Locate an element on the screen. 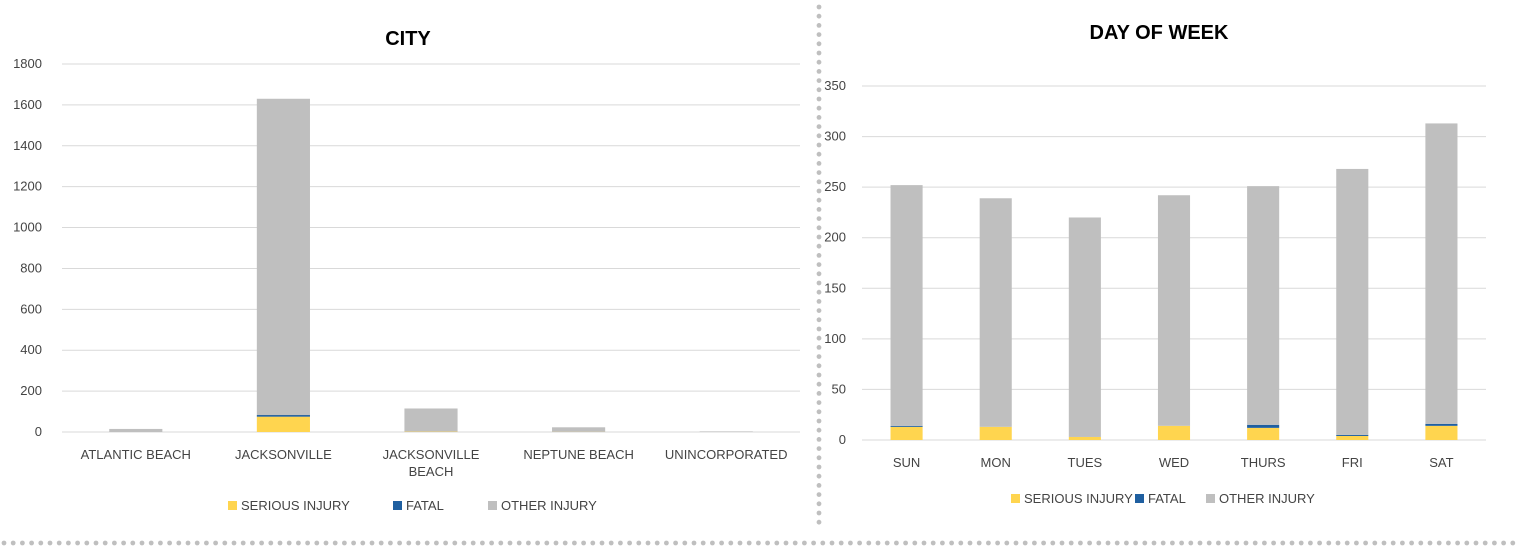  x-category-label: THURS is located at coordinates (1263, 462).